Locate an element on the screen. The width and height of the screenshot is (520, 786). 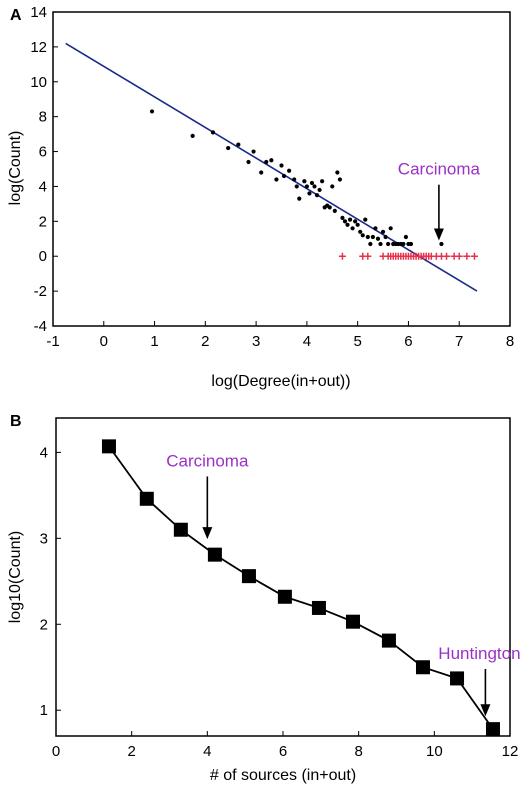
panel-a-xtick-label: 6 is located at coordinates (408, 341).